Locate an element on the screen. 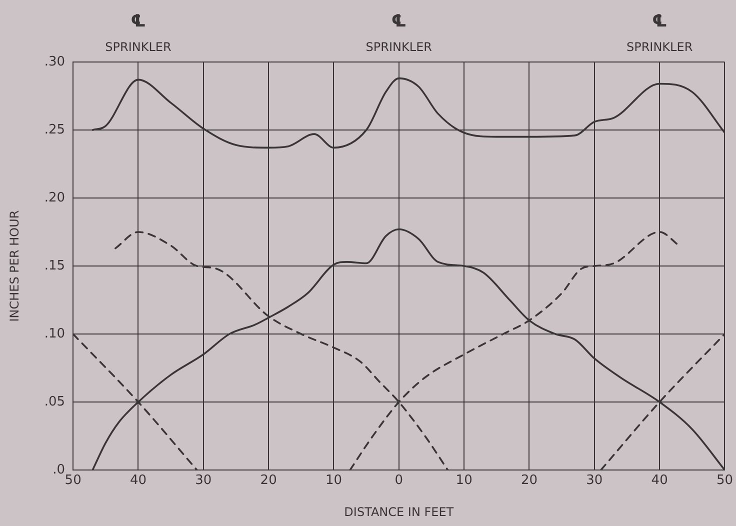 The width and height of the screenshot is (736, 526). x-axis-title: DISTANCE IN FEET is located at coordinates (399, 511).